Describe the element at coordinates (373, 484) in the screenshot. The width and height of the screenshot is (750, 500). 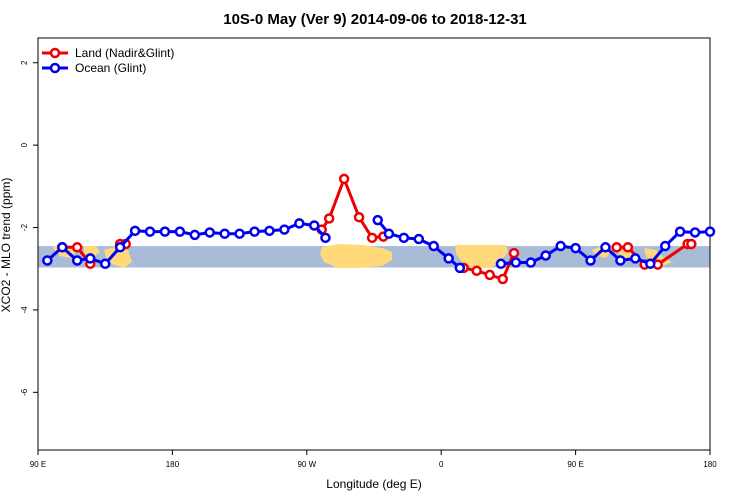
I see `x-axis-label: Longitude (deg E)` at that location.